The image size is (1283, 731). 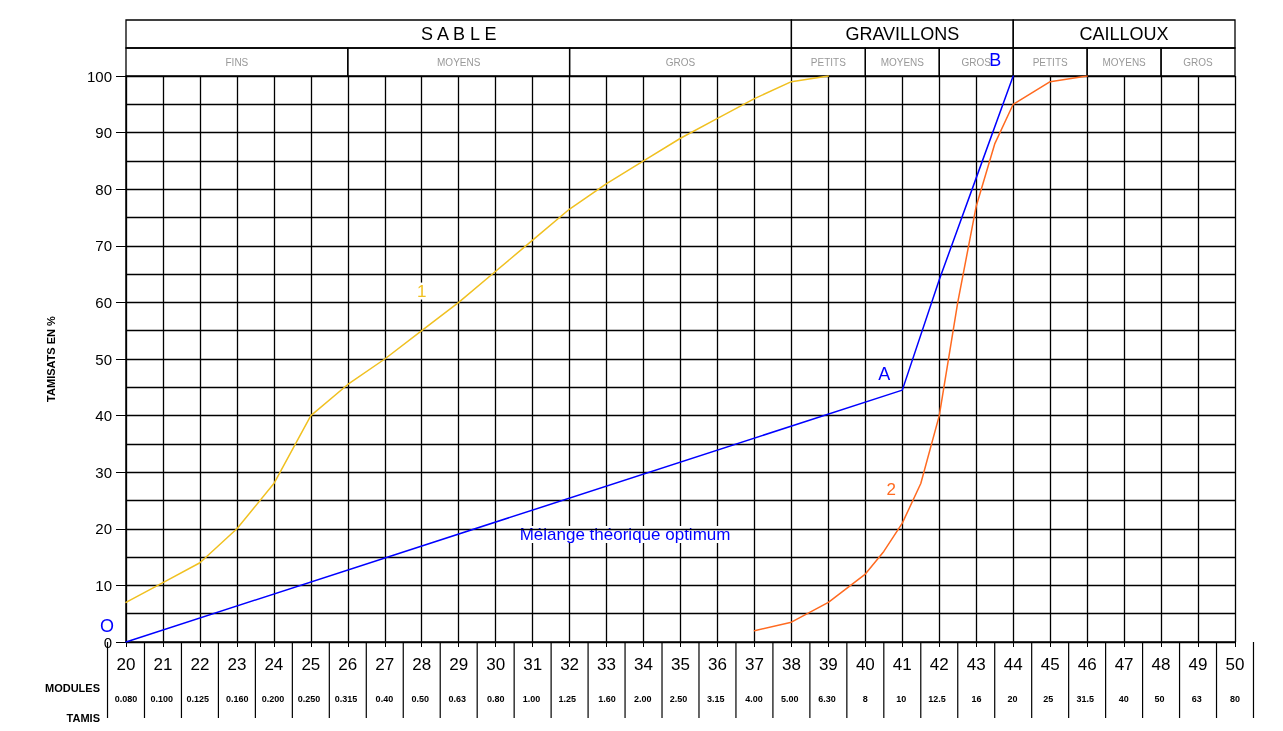 What do you see at coordinates (891, 489) in the screenshot?
I see `series-label: 2` at bounding box center [891, 489].